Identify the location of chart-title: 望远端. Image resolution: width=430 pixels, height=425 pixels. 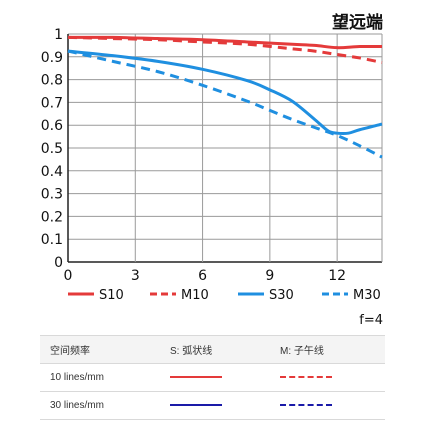
(357, 22).